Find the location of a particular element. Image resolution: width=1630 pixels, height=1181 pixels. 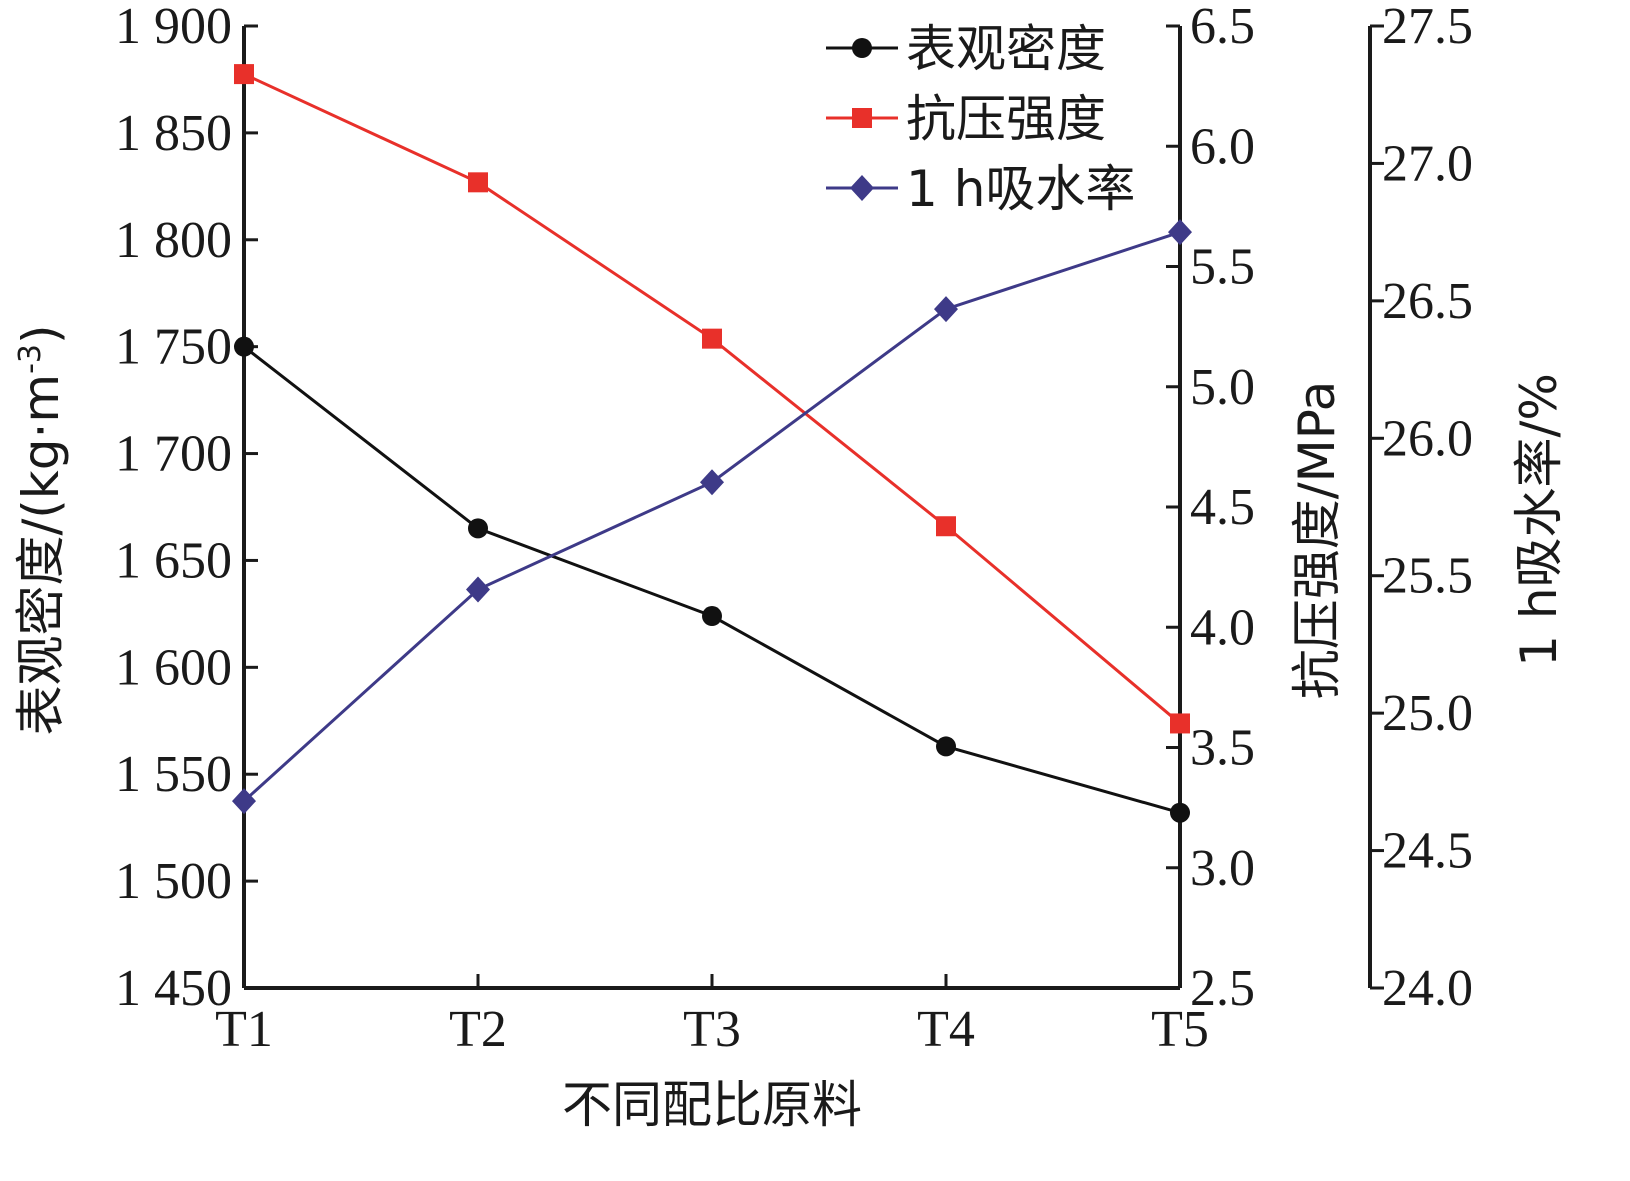

right-axis-tick-label: 5.0 is located at coordinates (1222, 387).